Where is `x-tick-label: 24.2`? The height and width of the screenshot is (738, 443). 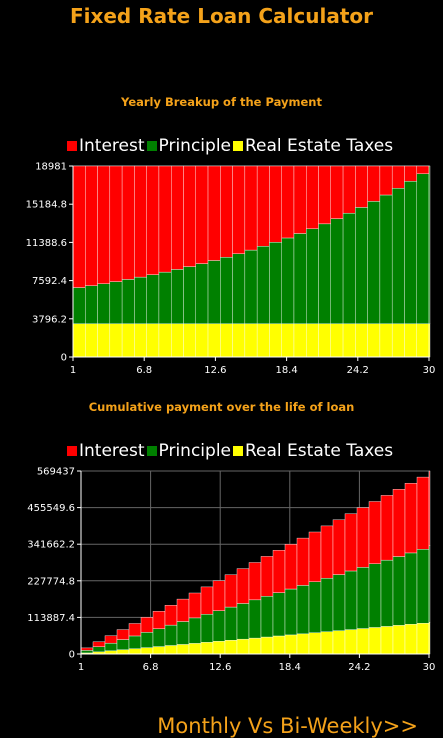 x-tick-label: 24.2 is located at coordinates (358, 370).